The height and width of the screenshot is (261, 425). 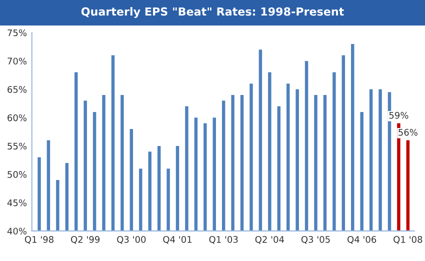 What do you see at coordinates (17, 32) in the screenshot?
I see `y-tick-label: 75%` at bounding box center [17, 32].